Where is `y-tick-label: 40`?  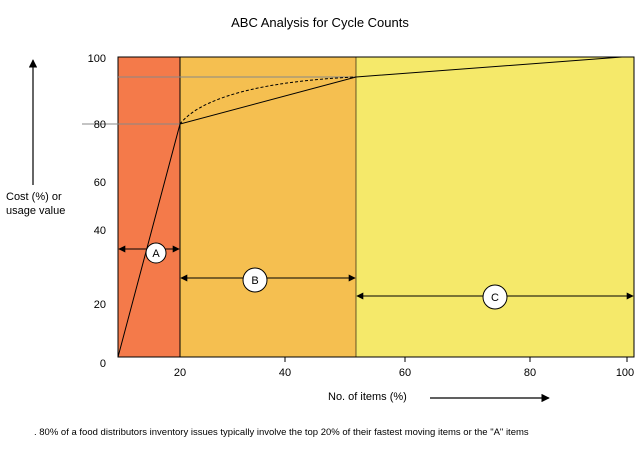
y-tick-label: 40 is located at coordinates (100, 231).